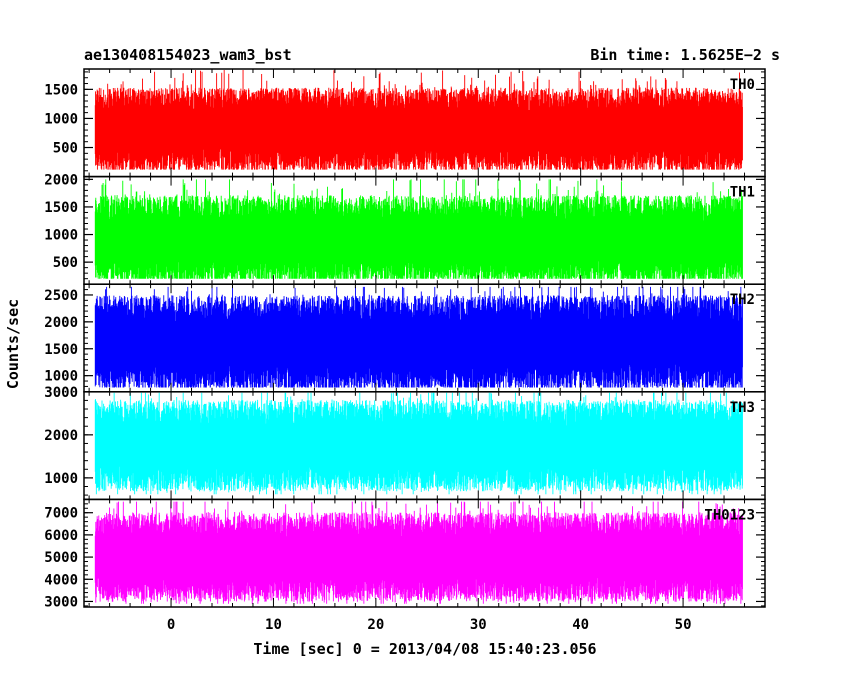  I want to click on channel-label-th1: TH1, so click(742, 193).